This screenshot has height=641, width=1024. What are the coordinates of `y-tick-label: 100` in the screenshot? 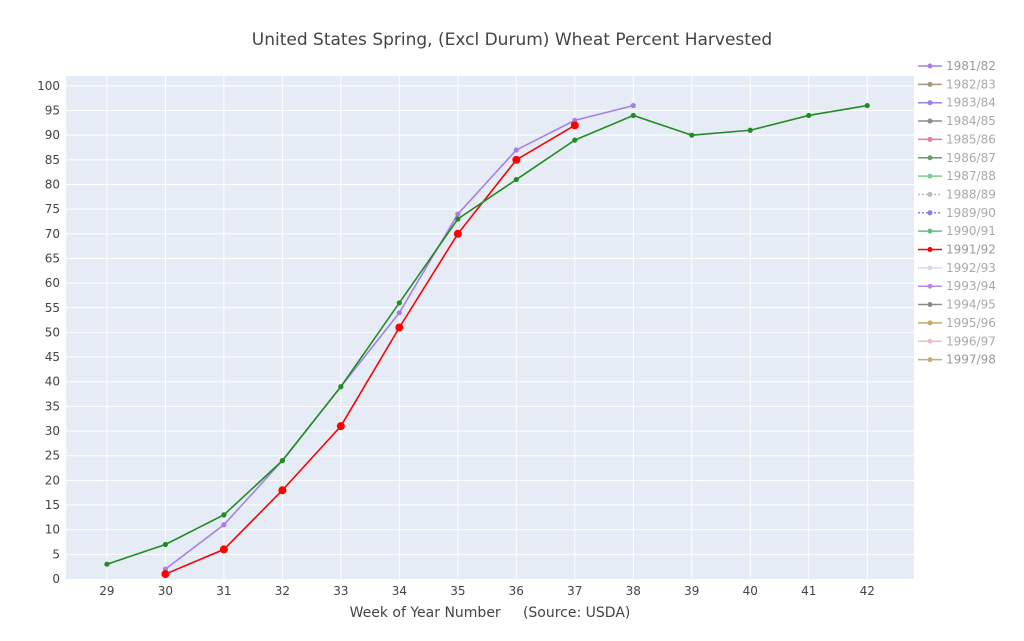 It's located at (48, 86).